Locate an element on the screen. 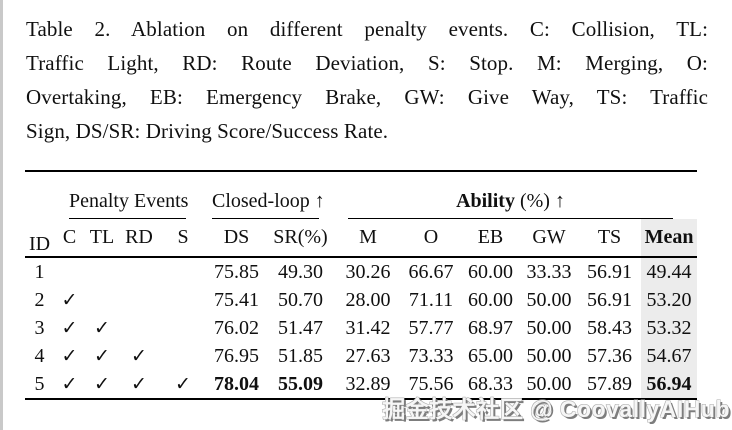  group-label-ability: Ability (%) ↑ is located at coordinates (511, 204).